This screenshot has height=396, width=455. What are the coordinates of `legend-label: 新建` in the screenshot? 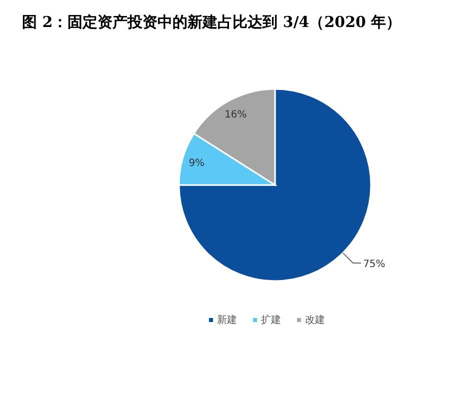 It's located at (227, 320).